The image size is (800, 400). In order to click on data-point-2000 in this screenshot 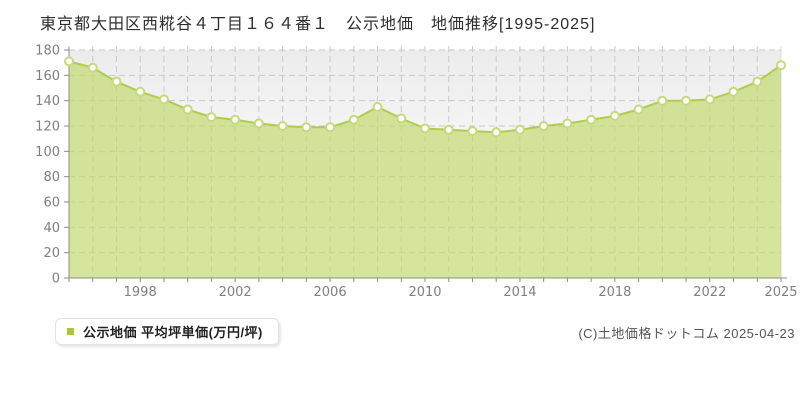, I will do `click(187, 109)`.